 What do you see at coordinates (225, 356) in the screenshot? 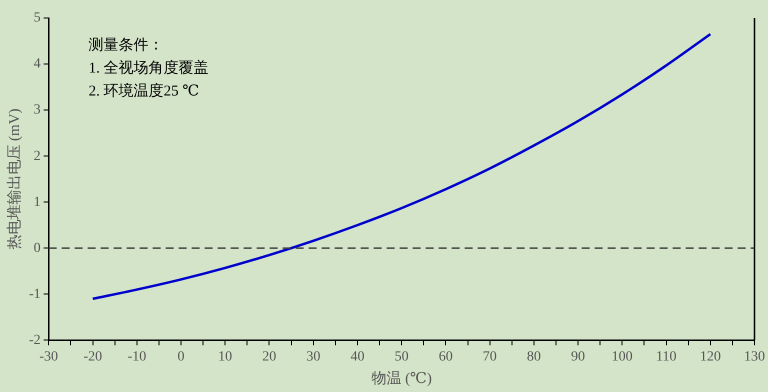
I see `x-tick-label: 10` at bounding box center [225, 356].